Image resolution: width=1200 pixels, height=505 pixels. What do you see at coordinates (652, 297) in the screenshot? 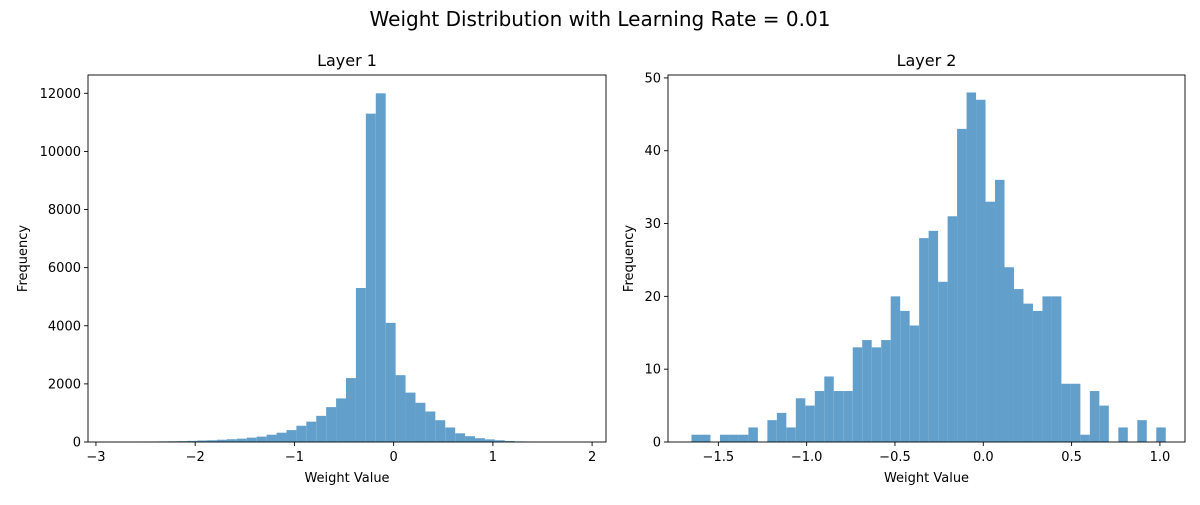
I see `y-tick-label: 20` at bounding box center [652, 297].